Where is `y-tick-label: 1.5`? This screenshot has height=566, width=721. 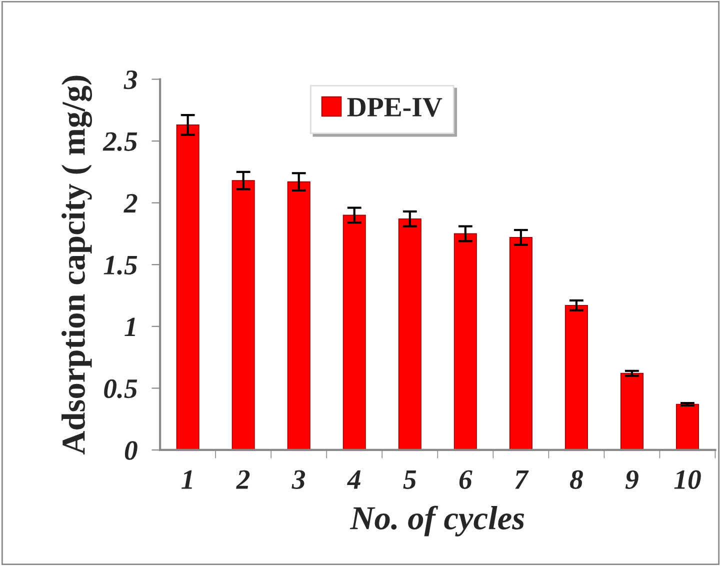
y-tick-label: 1.5 is located at coordinates (121, 265).